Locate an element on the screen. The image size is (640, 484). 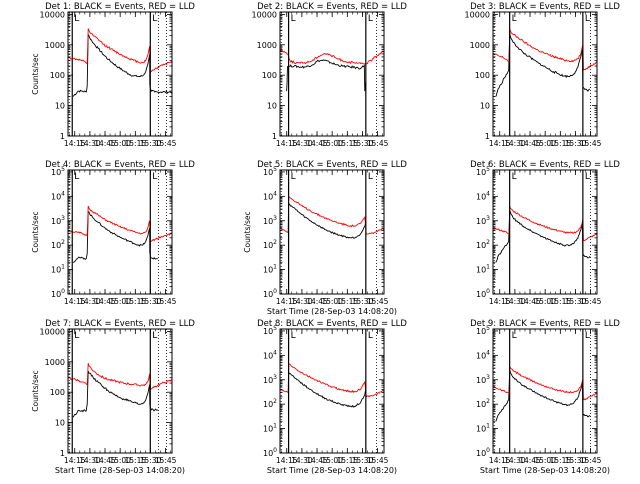
chart-title: Det 2: BLACK = Events, RED = LLD is located at coordinates (332, 7).